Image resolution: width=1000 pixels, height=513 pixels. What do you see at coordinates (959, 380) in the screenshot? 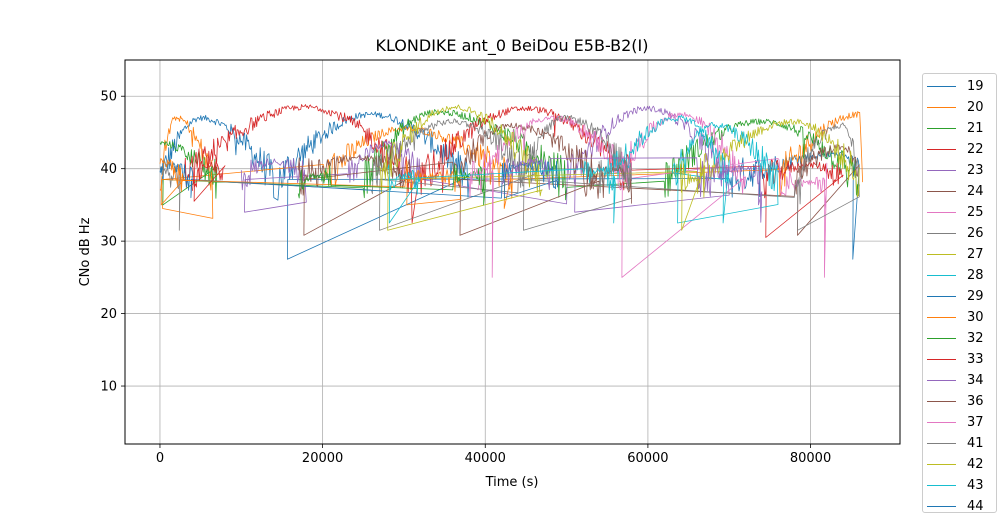
I see `legend-item-34: 34` at bounding box center [959, 380].